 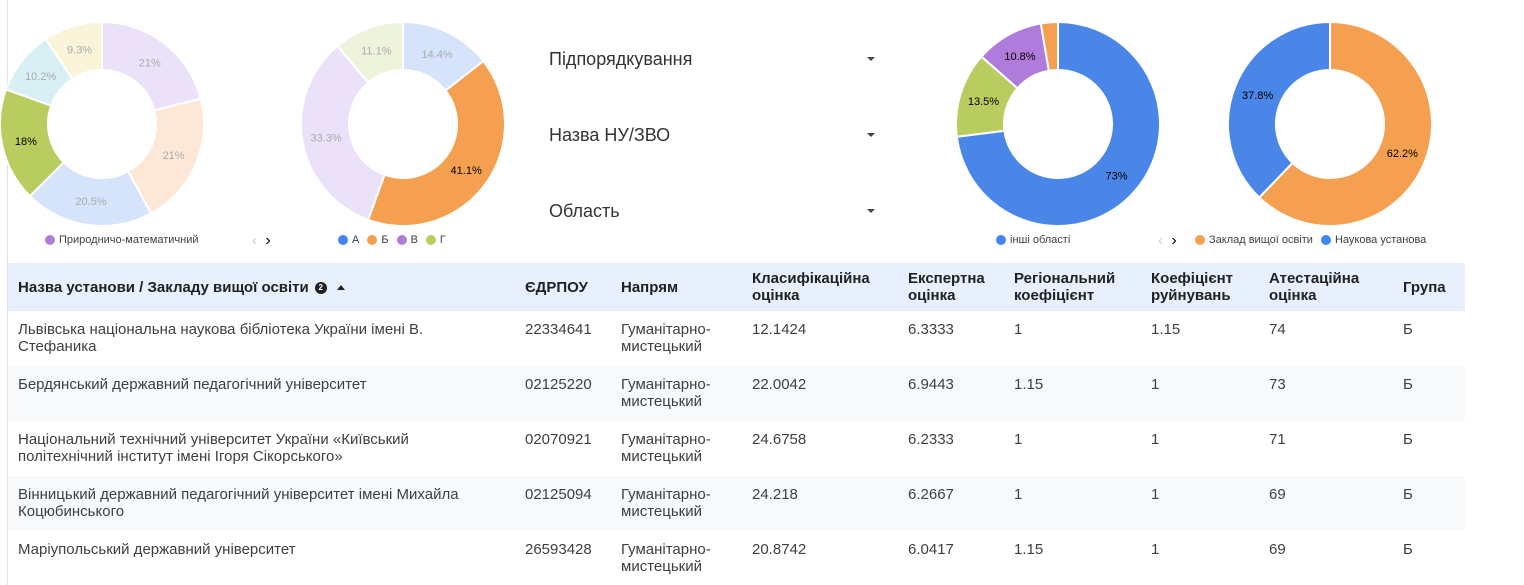 What do you see at coordinates (621, 58) in the screenshot?
I see `filter-label: Підпорядкування` at bounding box center [621, 58].